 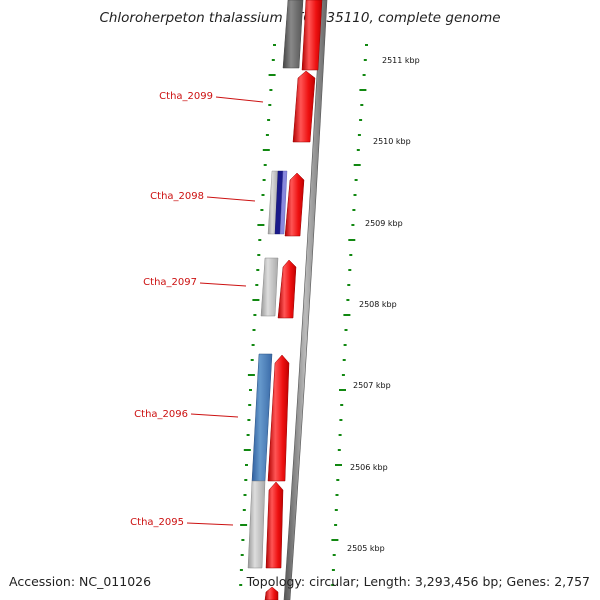 I want to click on kbp-label: 2510 kbp, so click(x=392, y=141).